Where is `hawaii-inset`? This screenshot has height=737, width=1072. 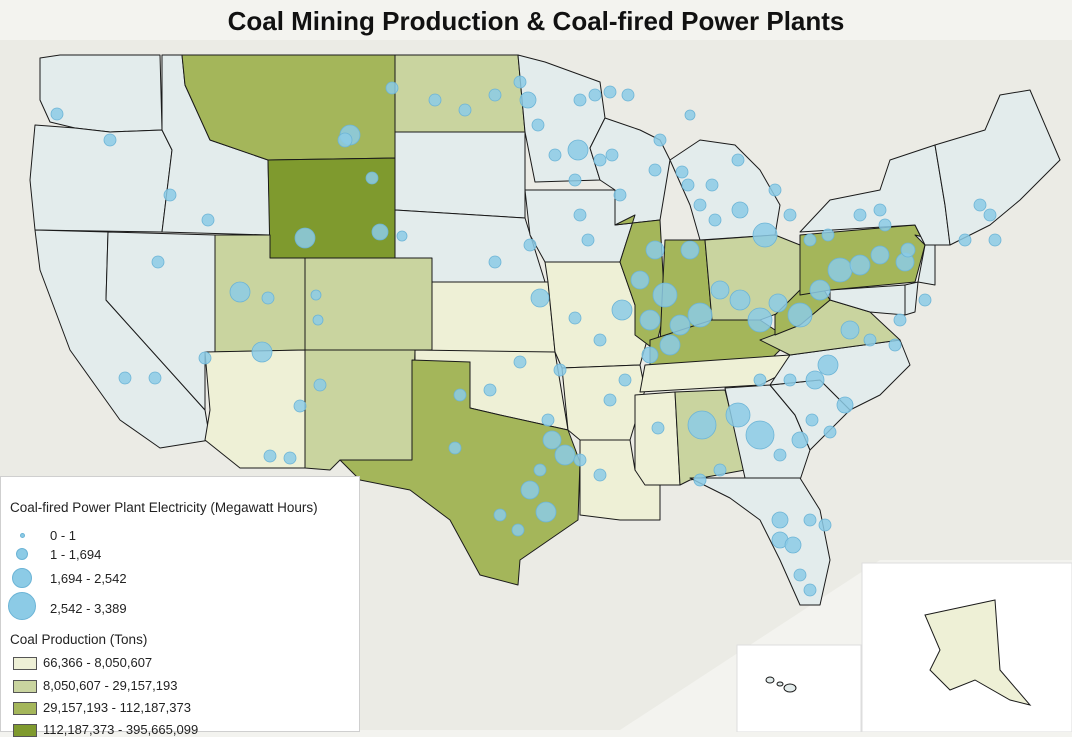 hawaii-inset is located at coordinates (799, 688).